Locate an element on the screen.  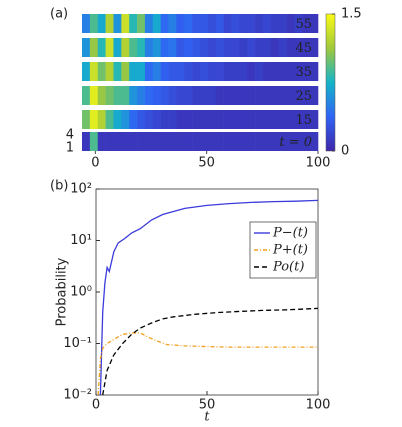
legend-label: P−(t) is located at coordinates (290, 233).